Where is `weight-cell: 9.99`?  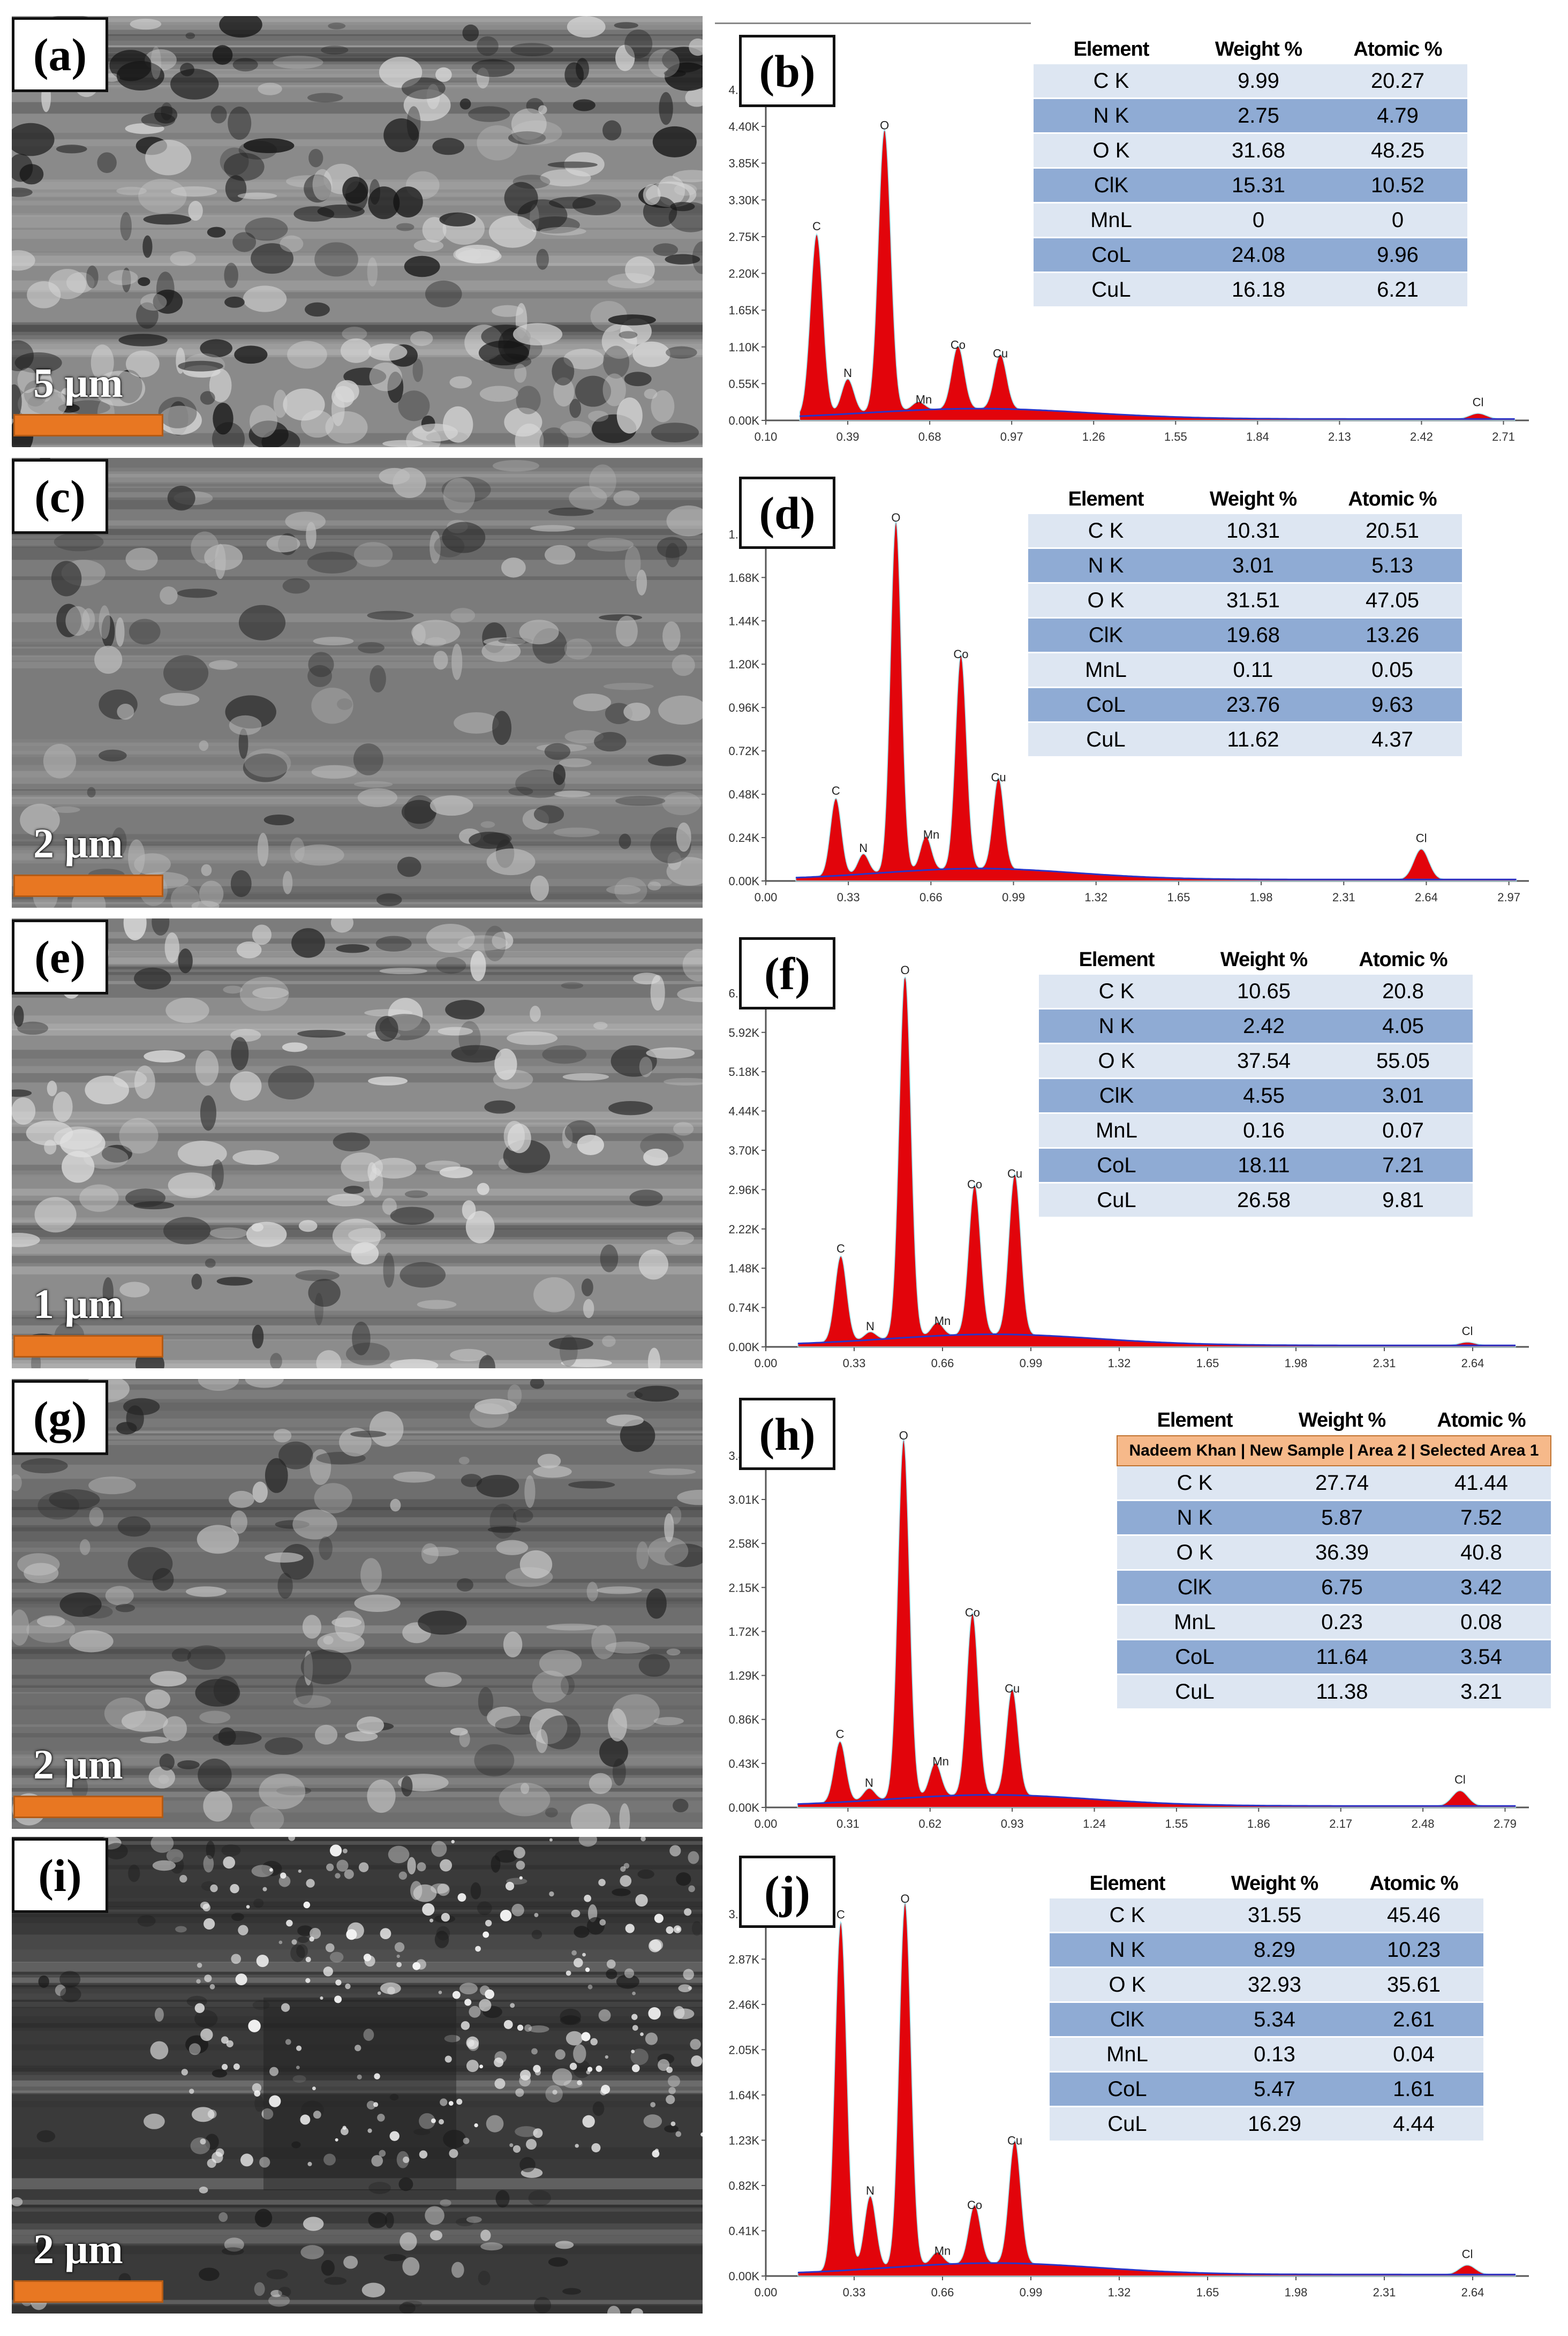 weight-cell: 9.99 is located at coordinates (1259, 81).